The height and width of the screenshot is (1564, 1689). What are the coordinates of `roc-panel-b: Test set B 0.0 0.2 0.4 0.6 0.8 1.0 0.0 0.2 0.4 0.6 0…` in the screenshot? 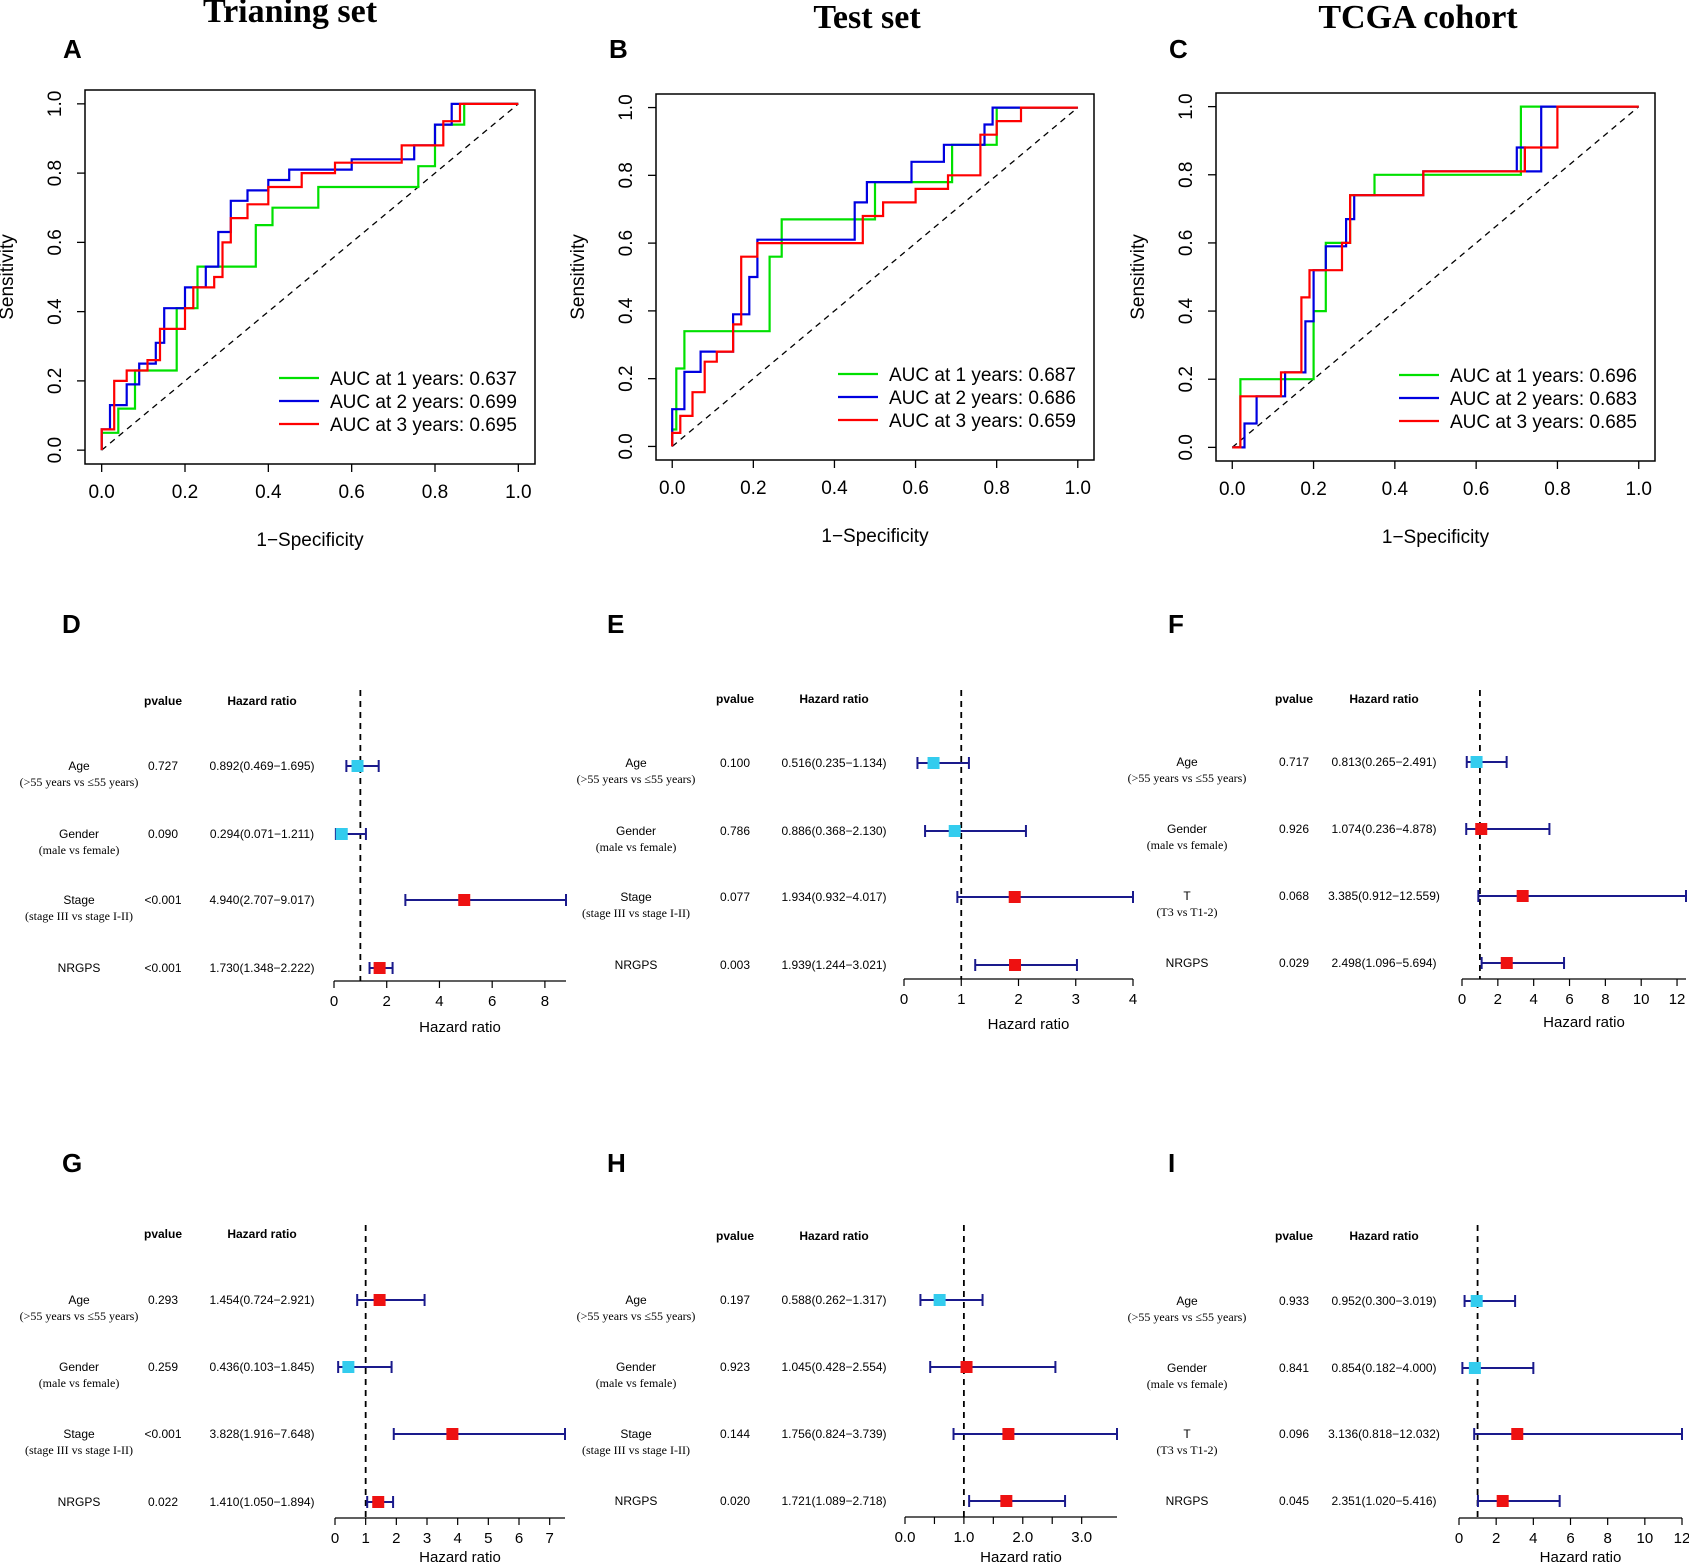 It's located at (831, 273).